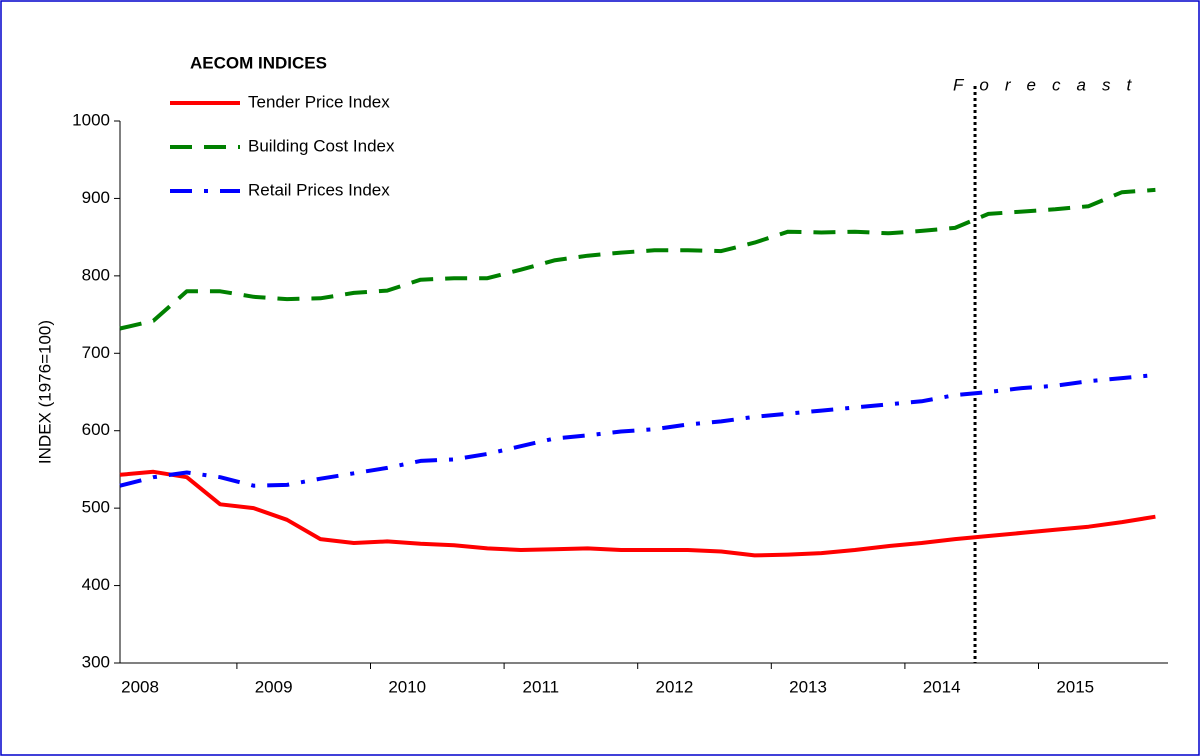  What do you see at coordinates (91, 119) in the screenshot?
I see `y-tick-label: 1000` at bounding box center [91, 119].